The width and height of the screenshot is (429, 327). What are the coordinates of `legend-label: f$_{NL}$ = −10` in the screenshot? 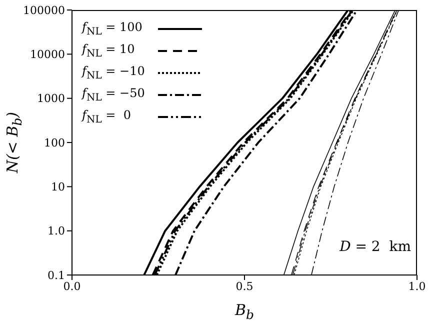 It's located at (114, 73).